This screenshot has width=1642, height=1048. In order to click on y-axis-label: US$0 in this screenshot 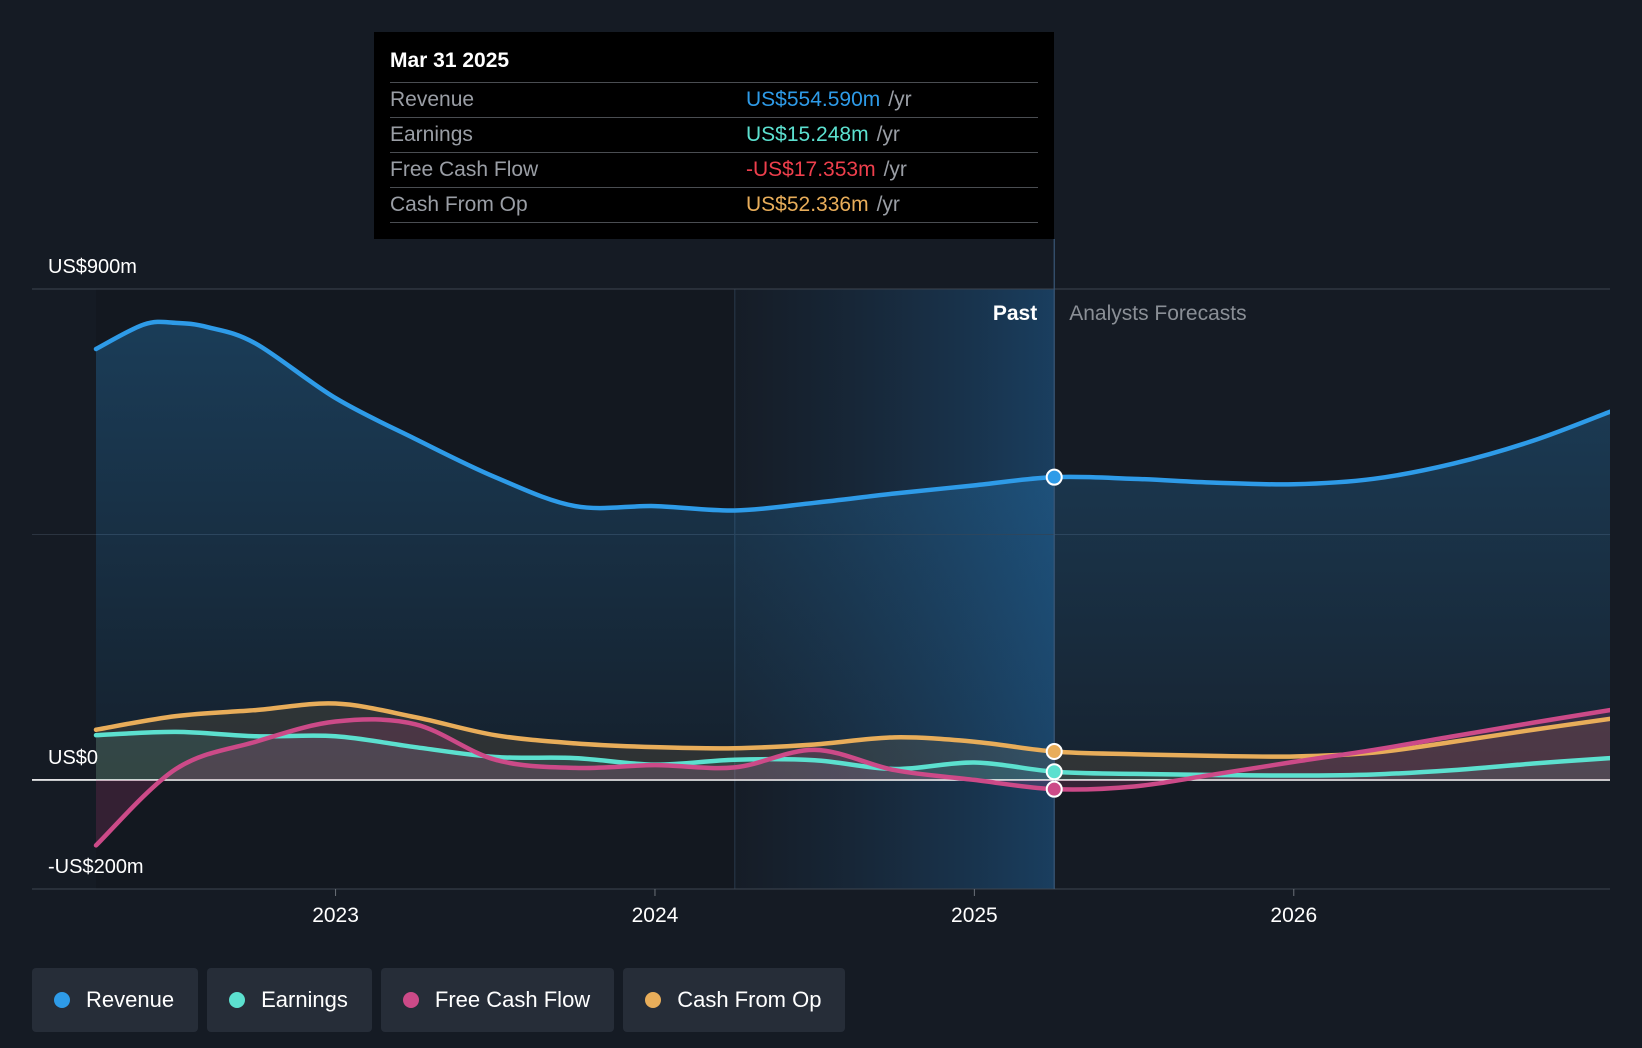, I will do `click(73, 758)`.